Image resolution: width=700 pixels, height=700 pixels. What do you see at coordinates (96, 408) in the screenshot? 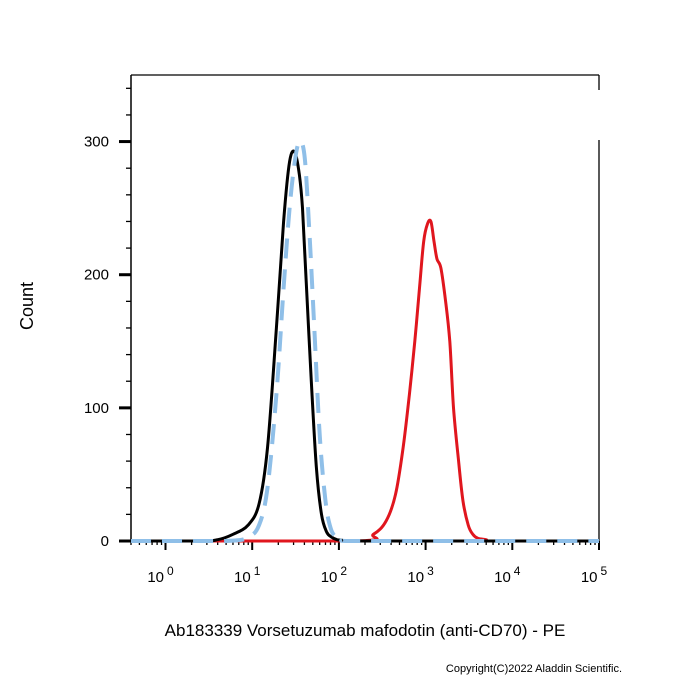
I see `y-tick-label: 100` at bounding box center [96, 408].